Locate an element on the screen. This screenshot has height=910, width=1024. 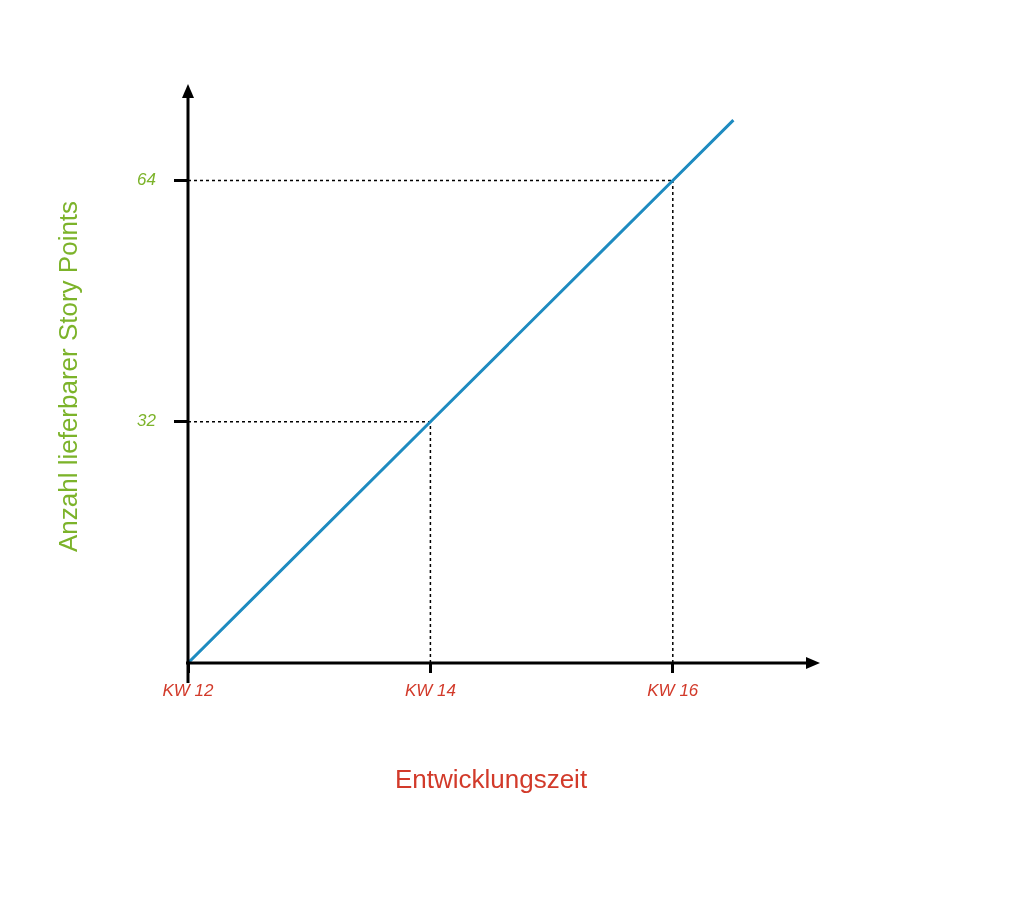
x-tick-label: KW 12 is located at coordinates (188, 690).